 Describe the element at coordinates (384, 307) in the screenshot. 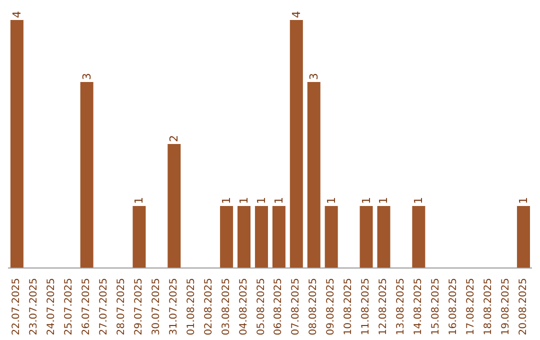

I see `x-tick-label: 12.08.2025` at that location.